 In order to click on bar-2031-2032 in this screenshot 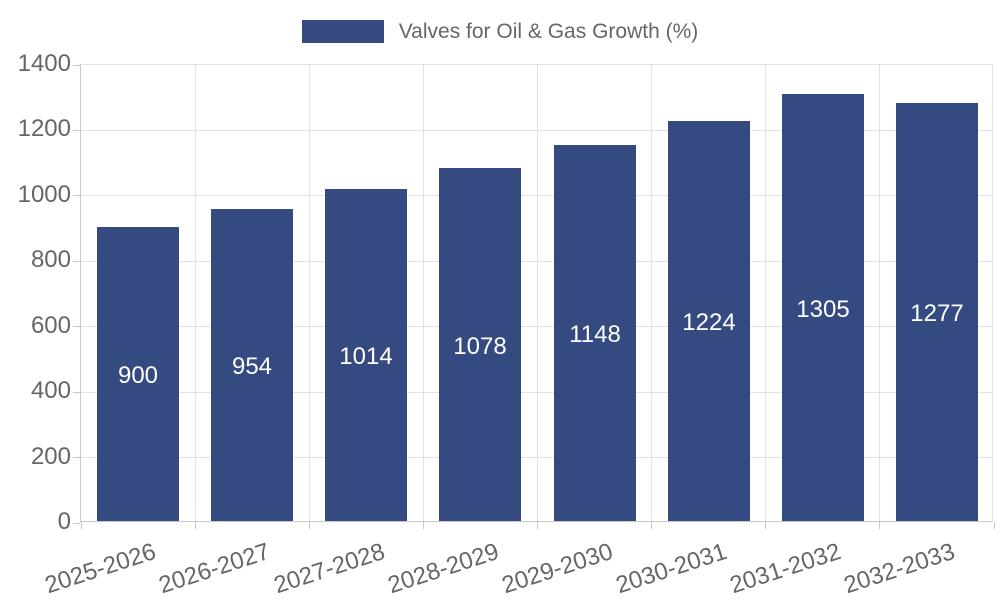, I will do `click(823, 307)`.